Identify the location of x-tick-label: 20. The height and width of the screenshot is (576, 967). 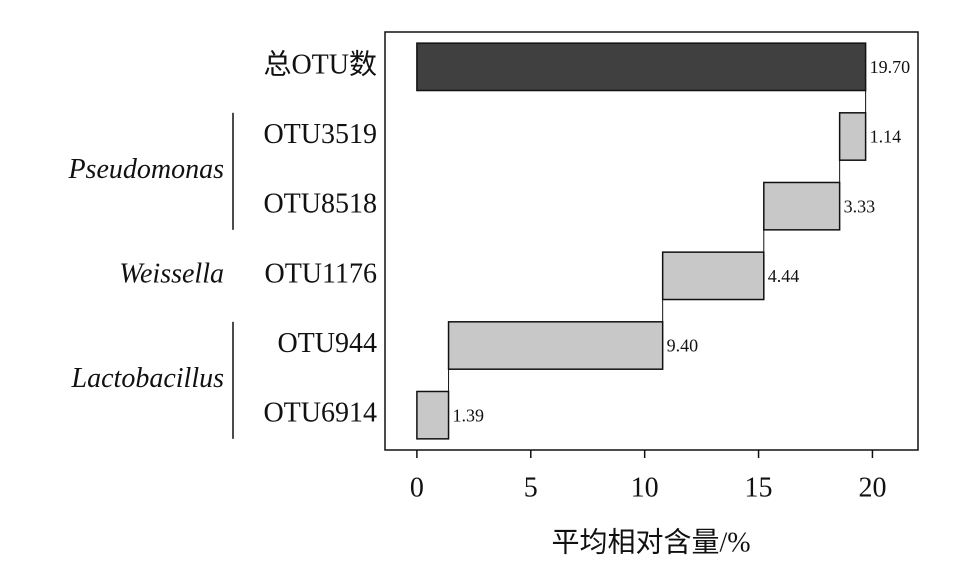
(872, 487).